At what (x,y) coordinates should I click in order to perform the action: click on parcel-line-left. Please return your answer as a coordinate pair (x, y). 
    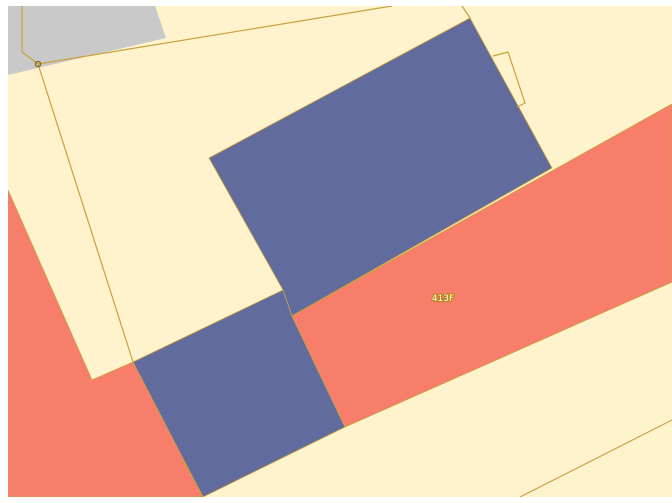
    Looking at the image, I should click on (85, 213).